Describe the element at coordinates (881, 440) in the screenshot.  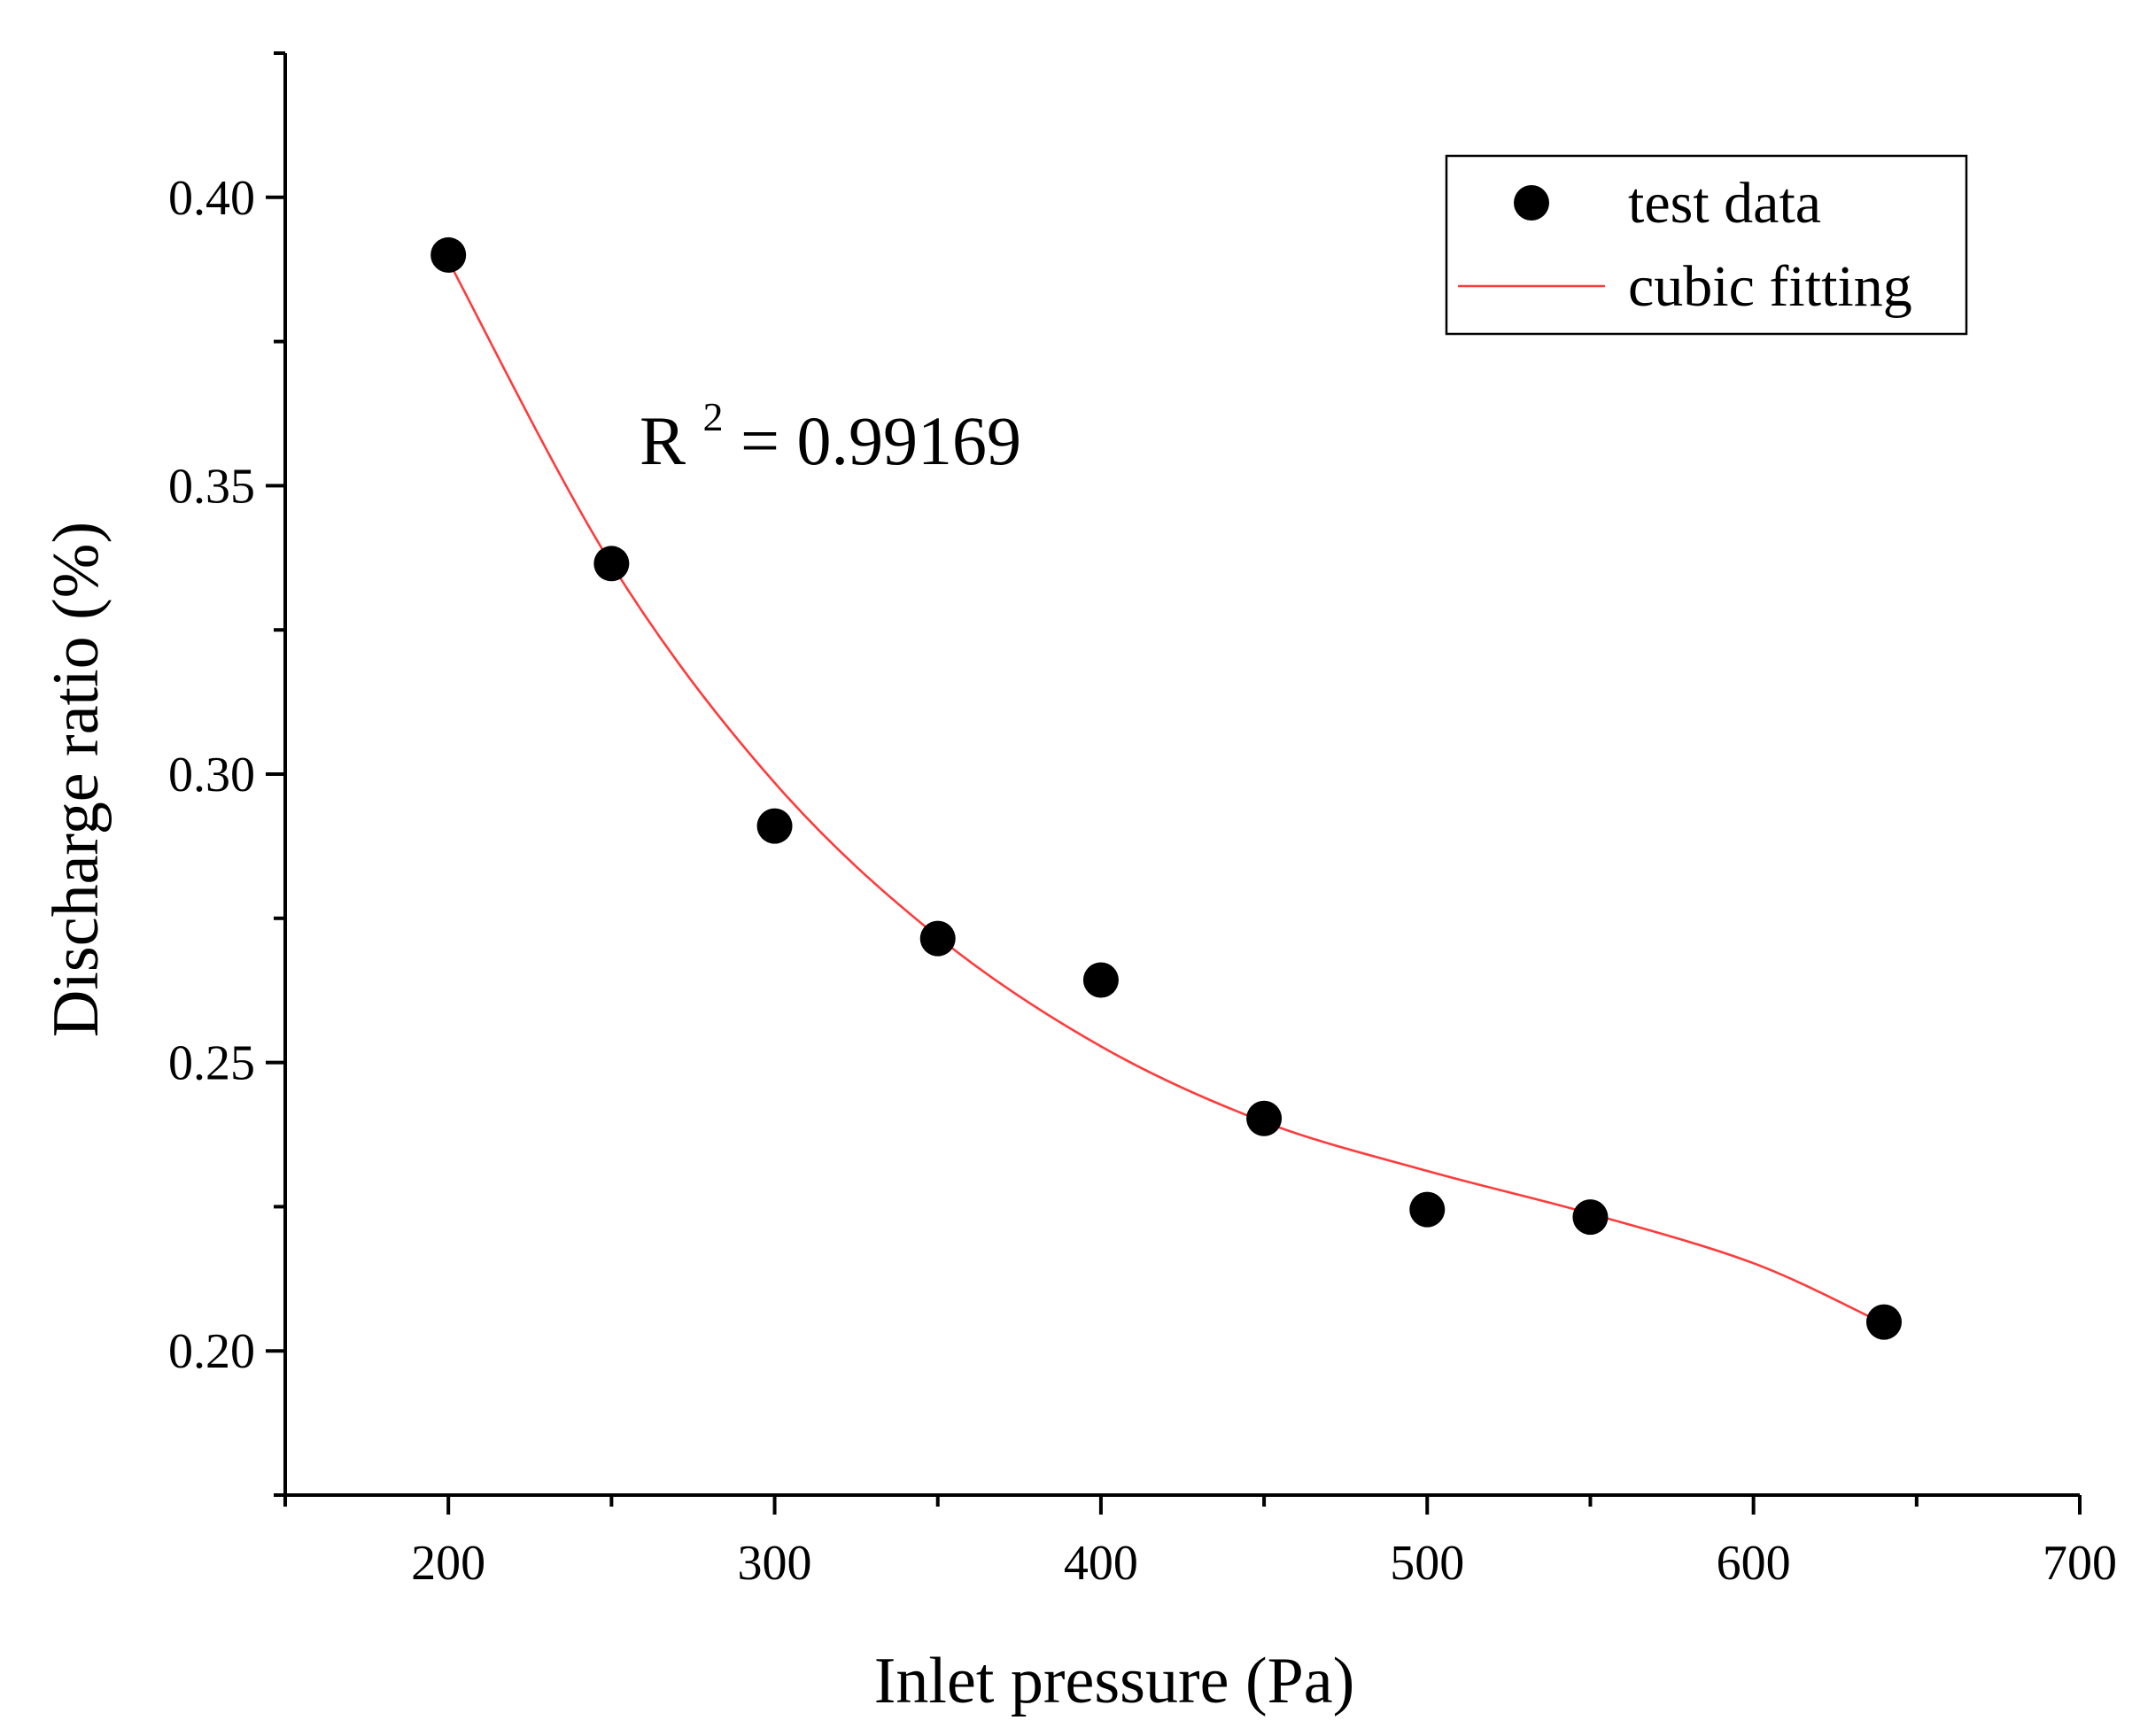
I see `r-squared-value: = 0.99169` at that location.